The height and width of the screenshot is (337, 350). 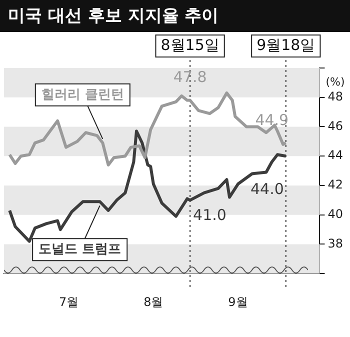 I want to click on annotation: 47.8, so click(x=190, y=77).